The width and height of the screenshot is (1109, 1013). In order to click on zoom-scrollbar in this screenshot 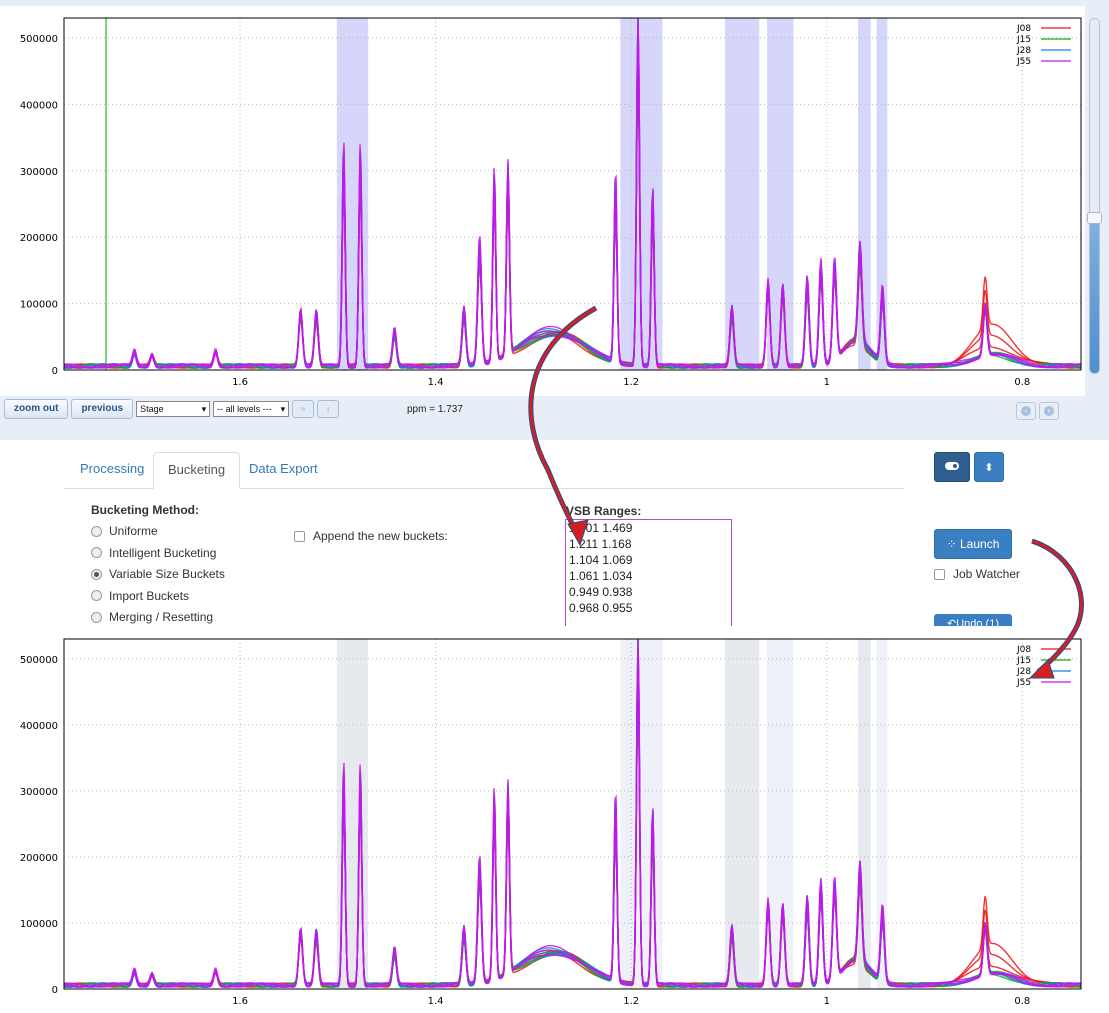, I will do `click(1094, 196)`.